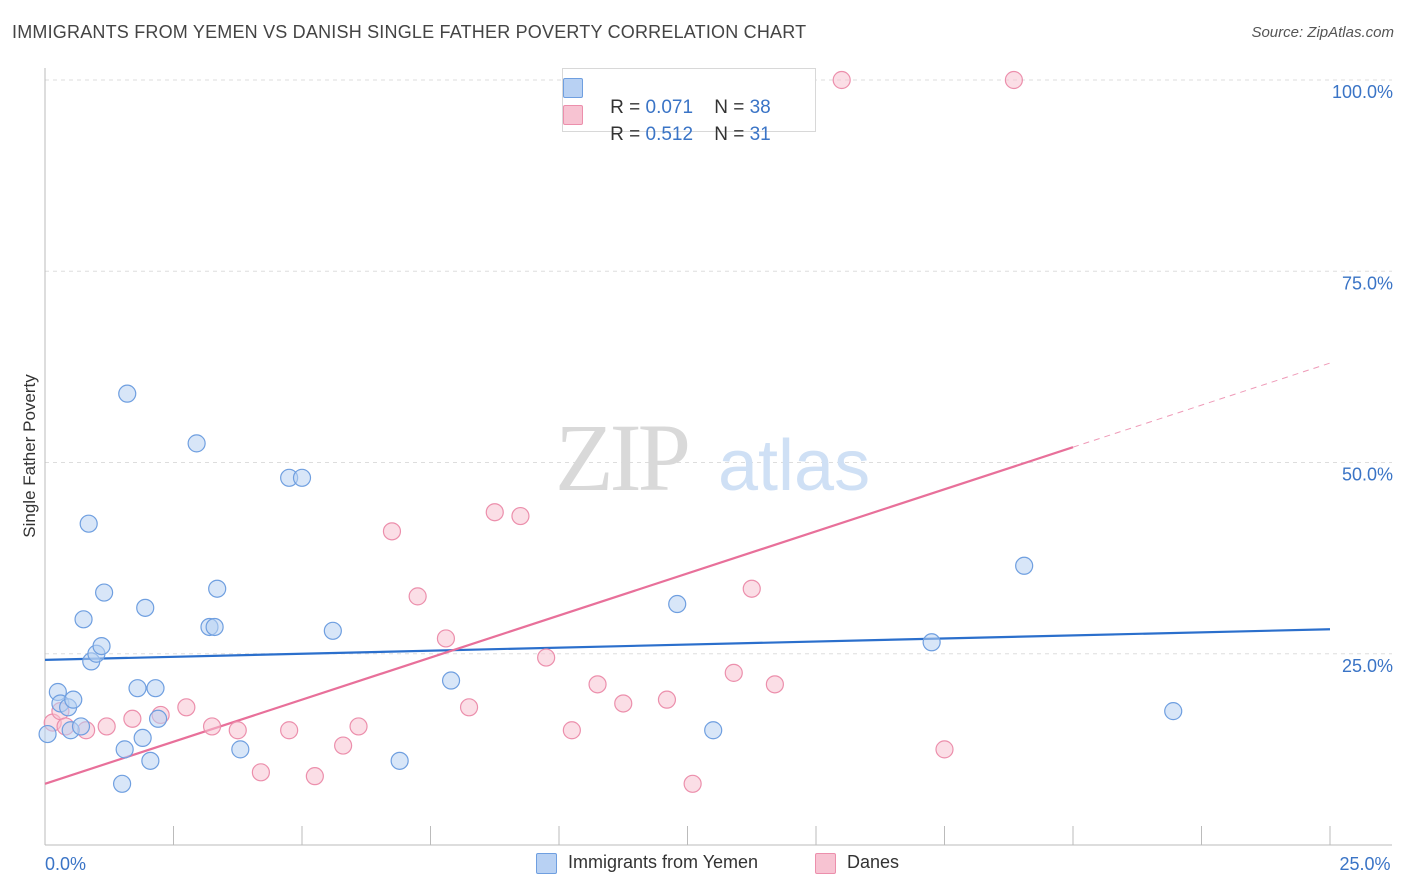  What do you see at coordinates (760, 107) in the screenshot?
I see `legend-n-value-yemen: 38` at bounding box center [760, 107].